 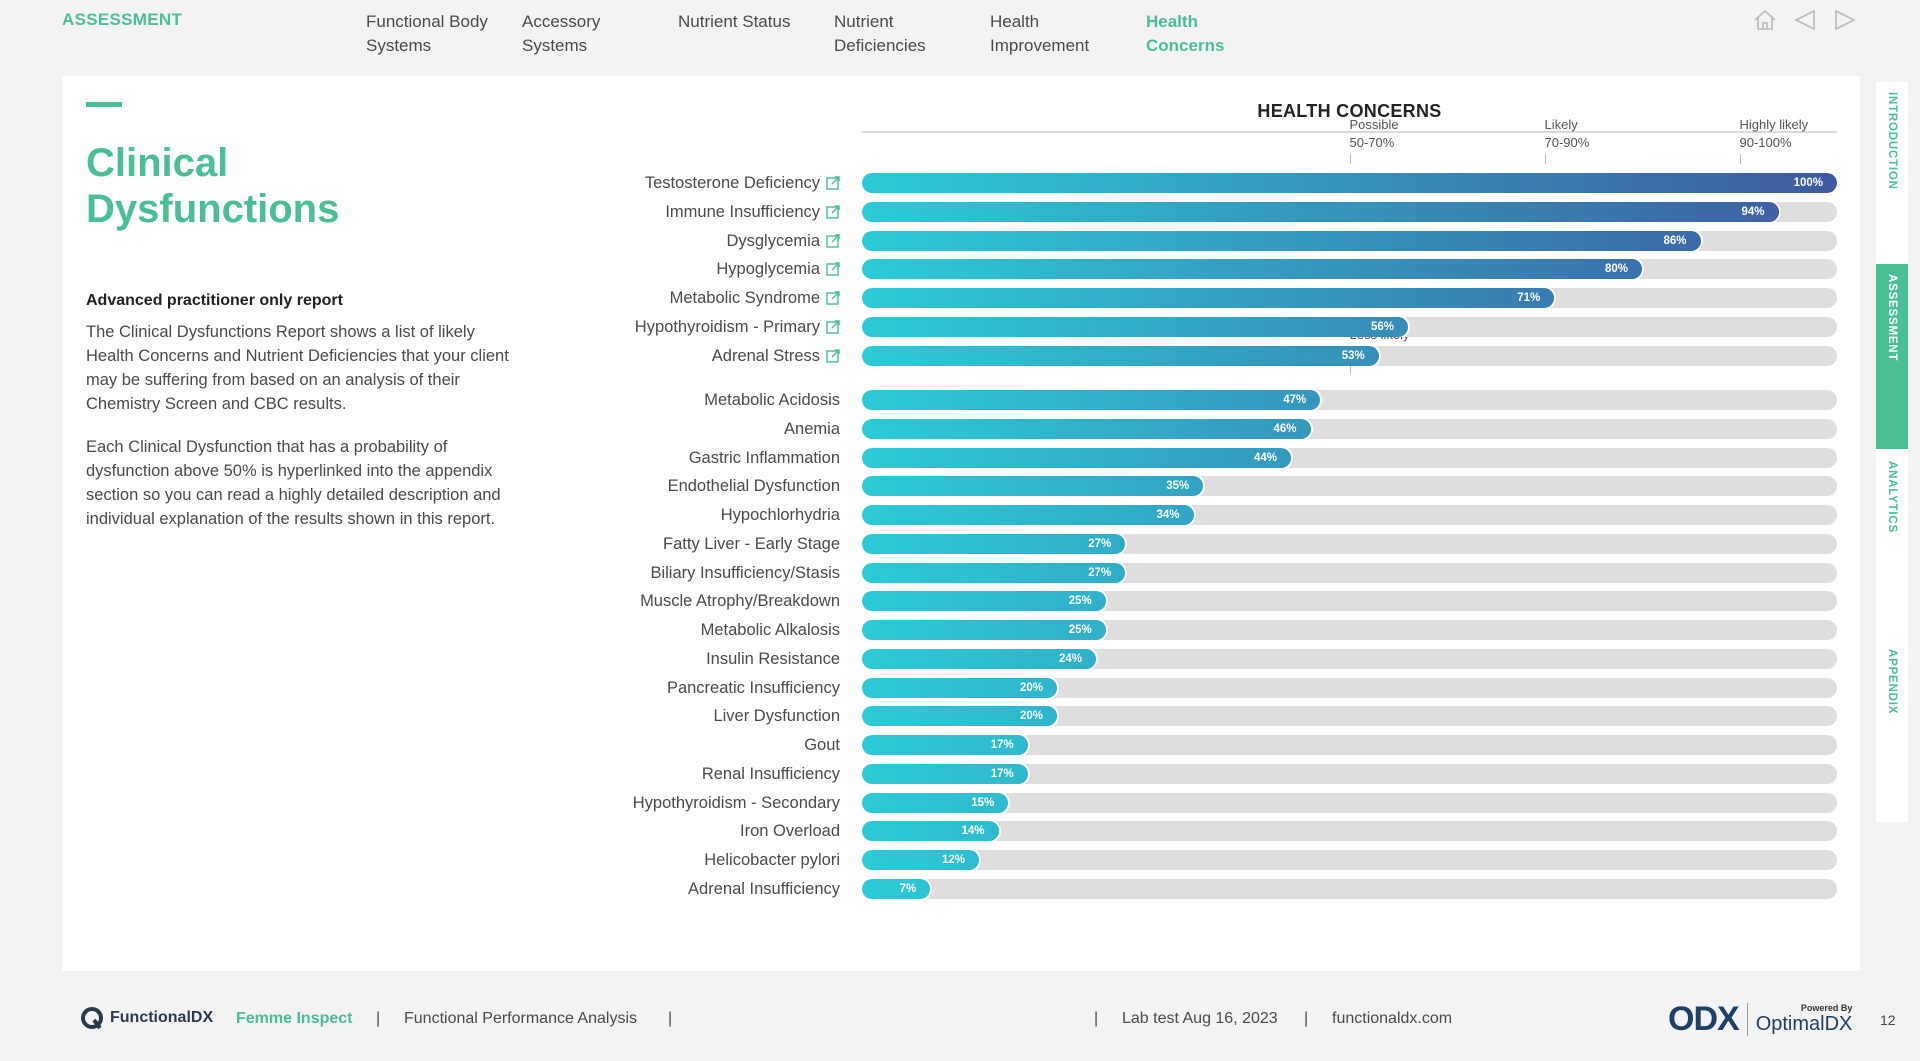 What do you see at coordinates (753, 486) in the screenshot?
I see `concern-name: Endothelial Dysfunction` at bounding box center [753, 486].